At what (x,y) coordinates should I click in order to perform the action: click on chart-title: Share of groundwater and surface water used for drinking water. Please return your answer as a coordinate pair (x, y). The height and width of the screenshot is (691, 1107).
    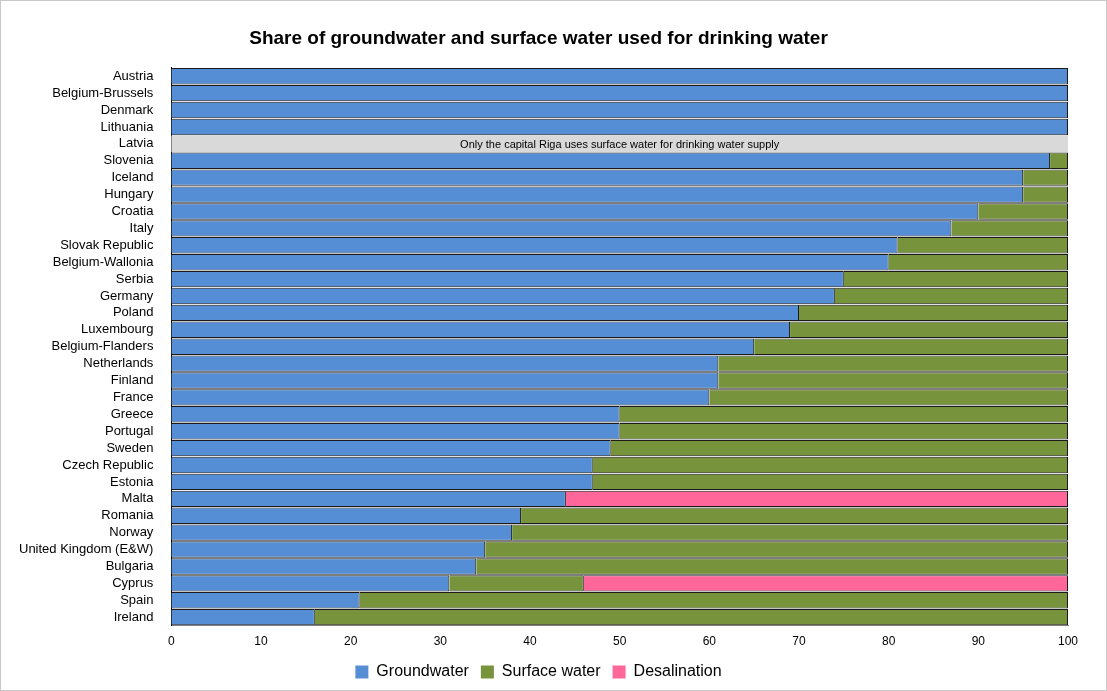
    Looking at the image, I should click on (539, 37).